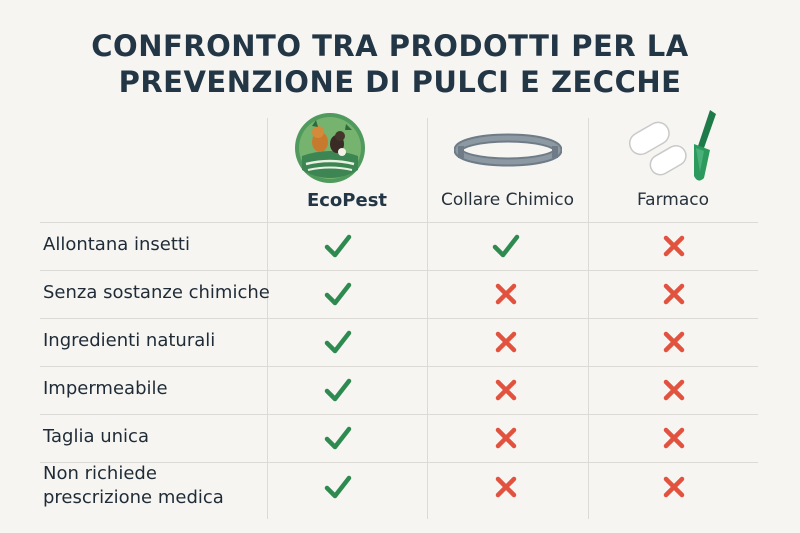 The image size is (800, 533). I want to click on row-label: Non richiede prescrizione medica, so click(133, 485).